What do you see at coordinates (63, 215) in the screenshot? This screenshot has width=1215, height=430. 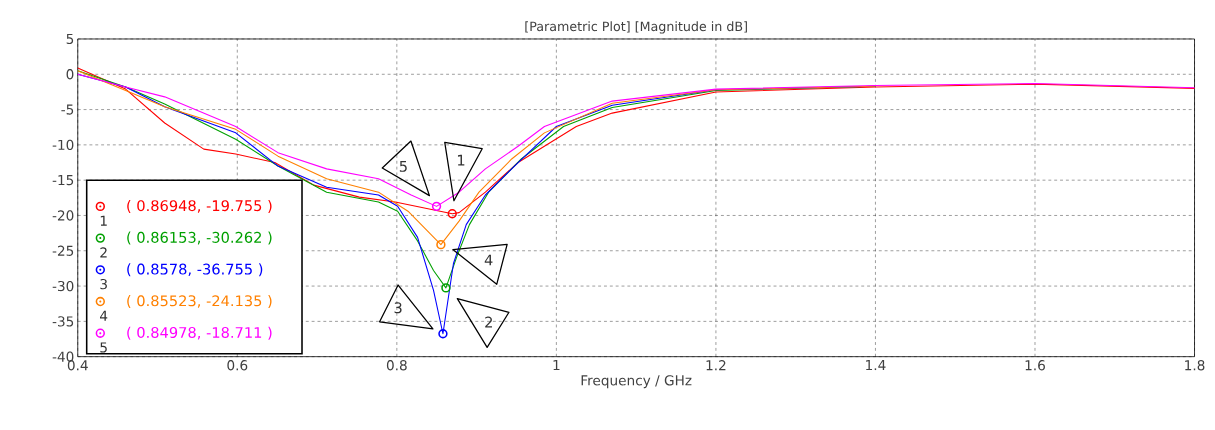 I see `y-tick-label: -20` at bounding box center [63, 215].